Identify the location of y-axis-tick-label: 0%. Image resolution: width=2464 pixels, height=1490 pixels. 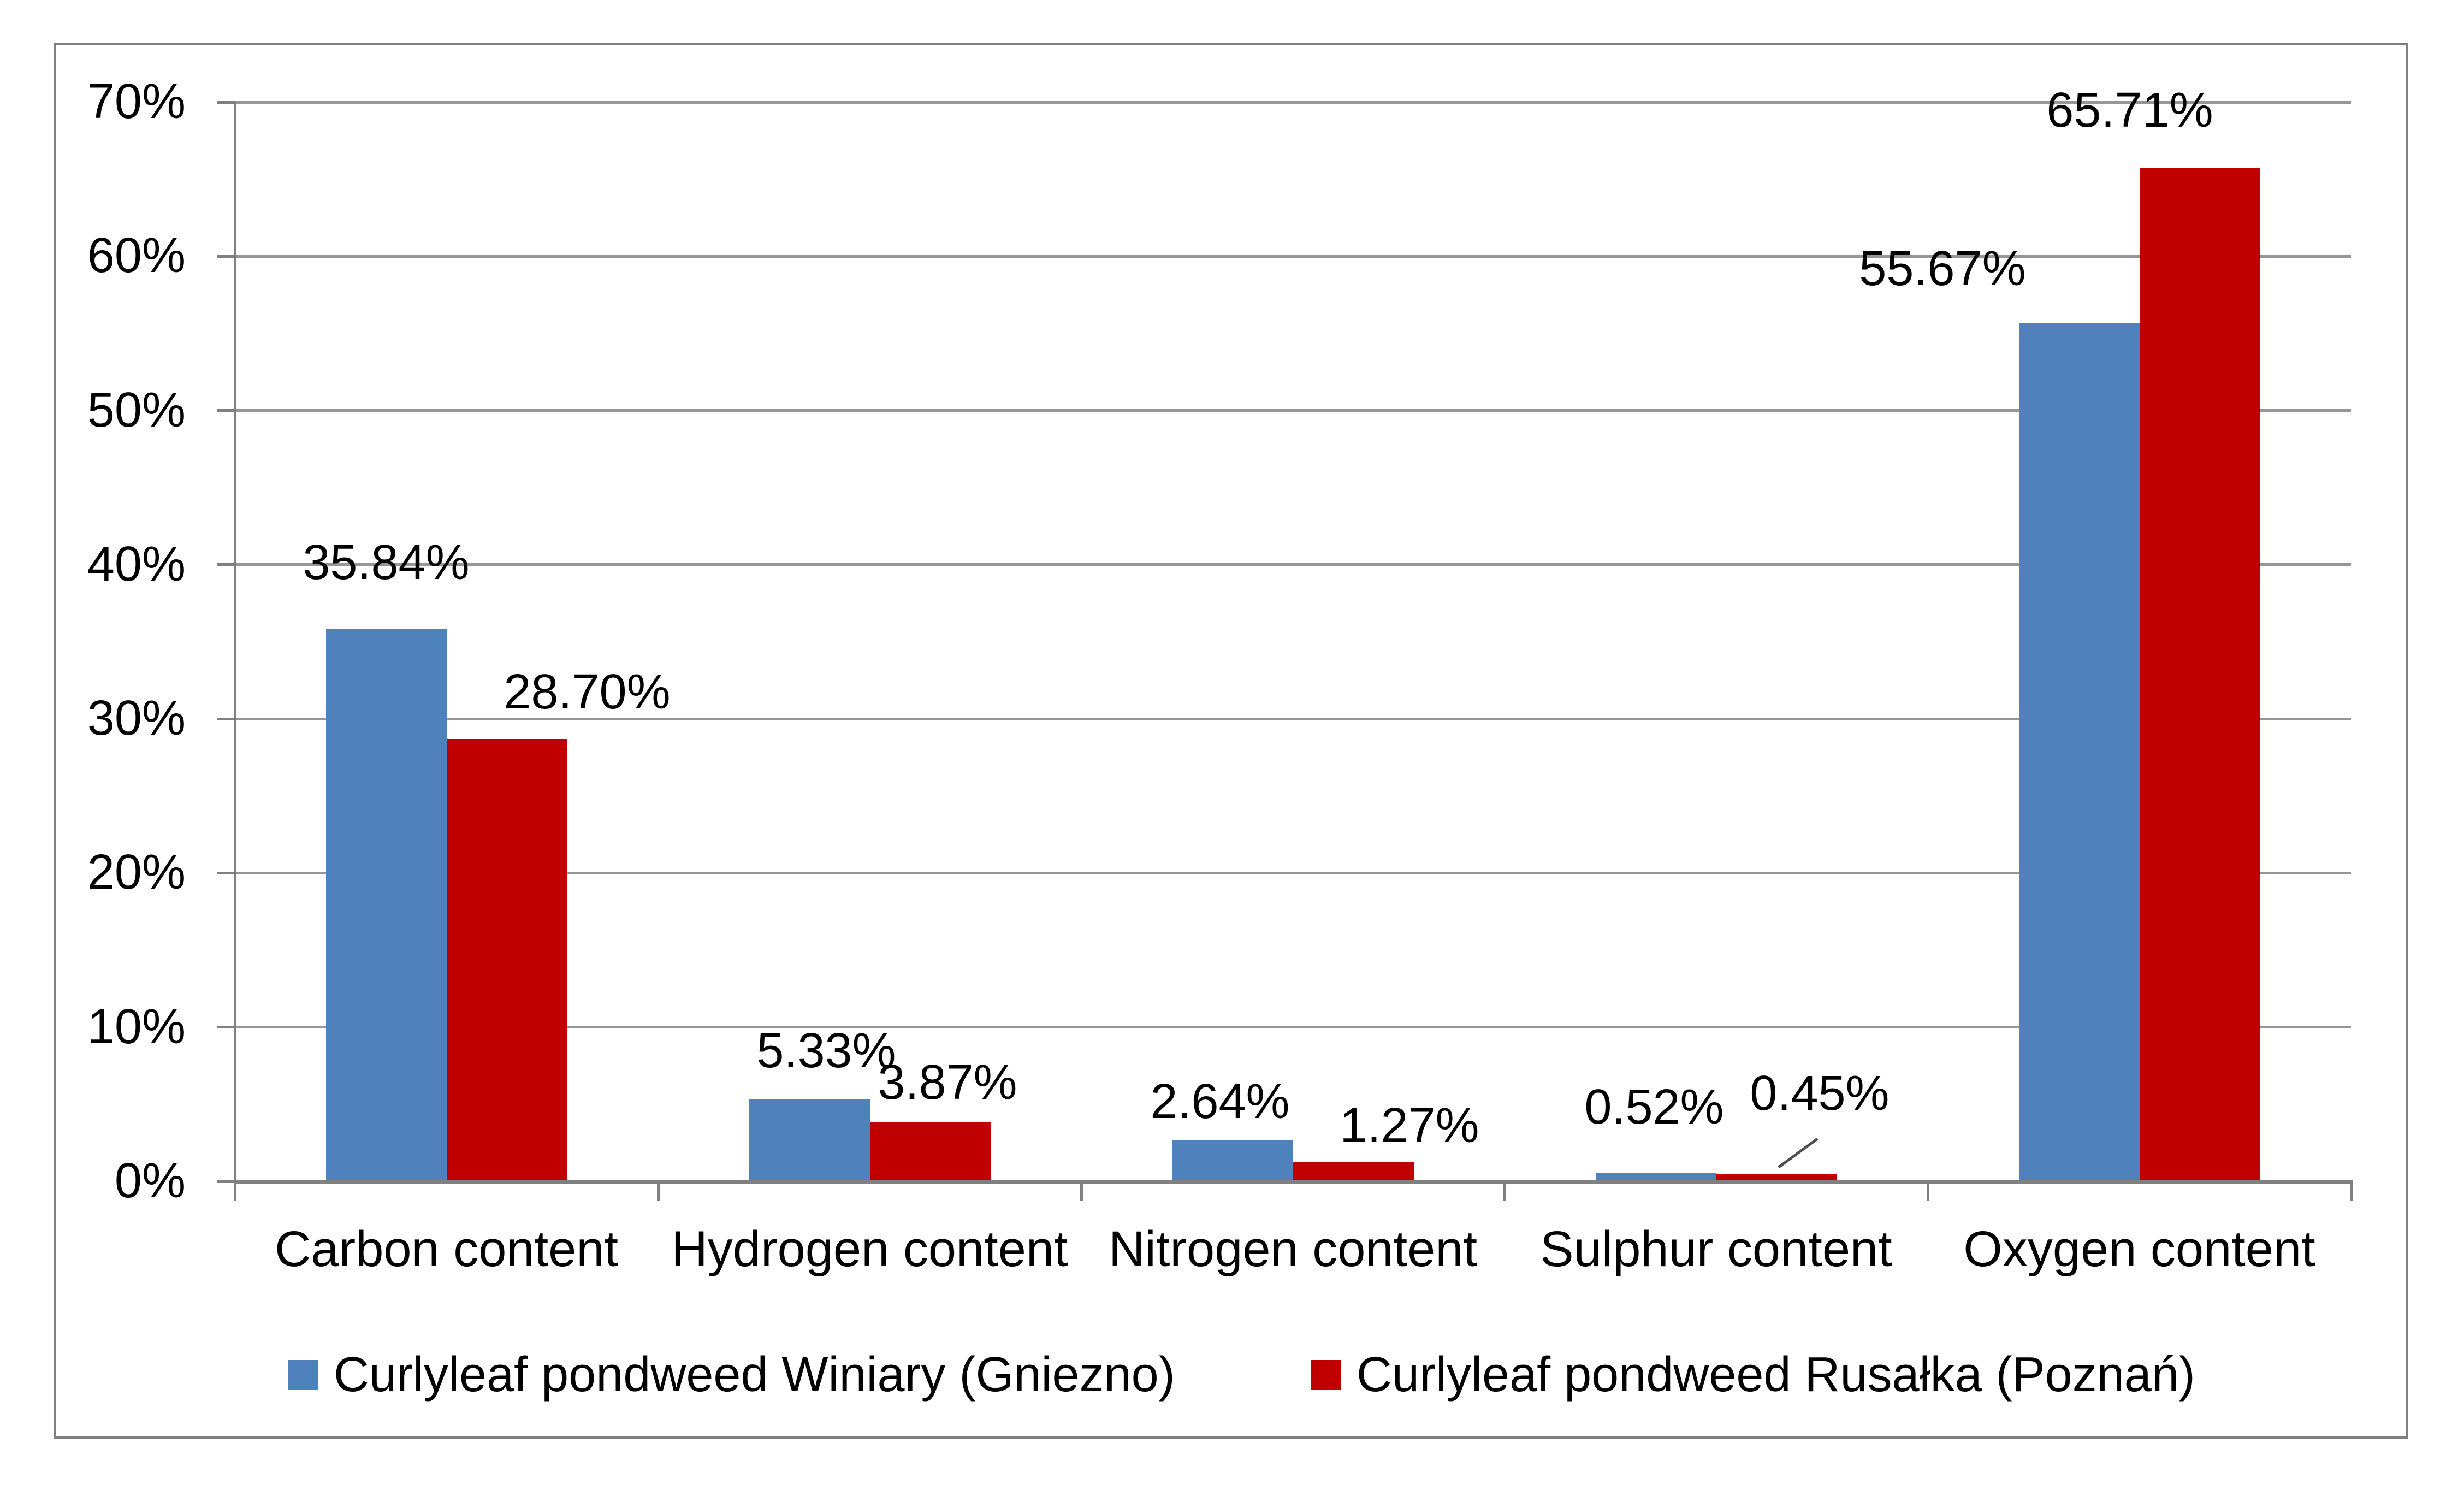
(150, 1181).